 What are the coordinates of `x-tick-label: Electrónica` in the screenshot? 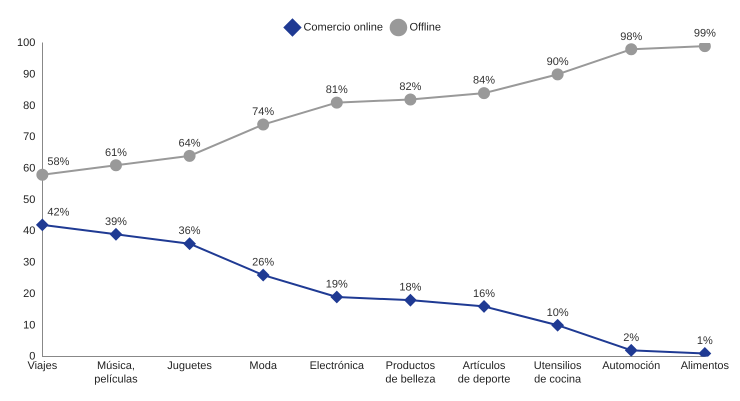 It's located at (337, 366).